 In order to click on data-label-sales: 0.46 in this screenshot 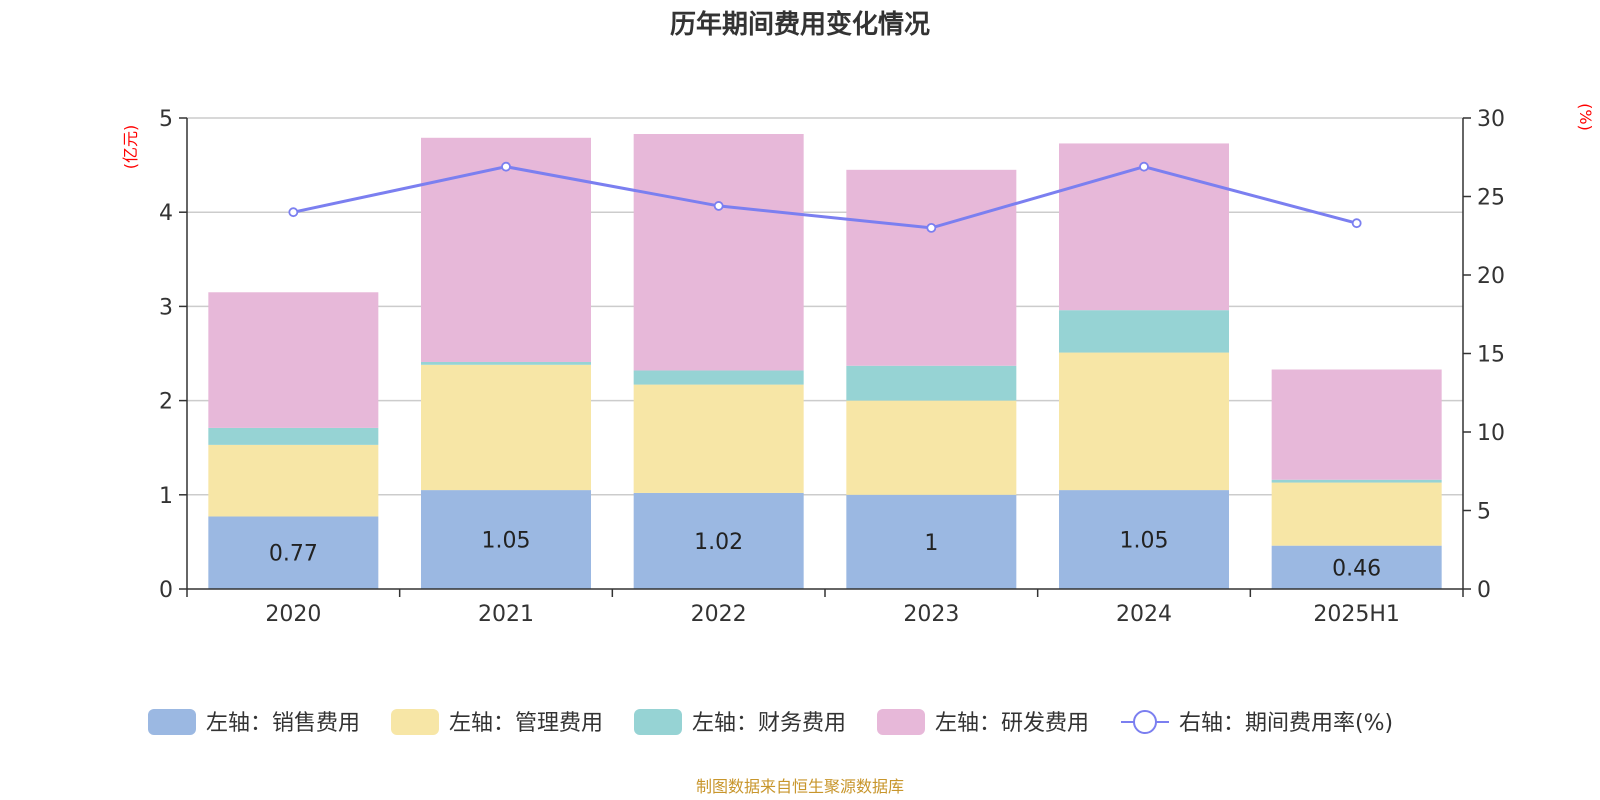, I will do `click(1356, 568)`.